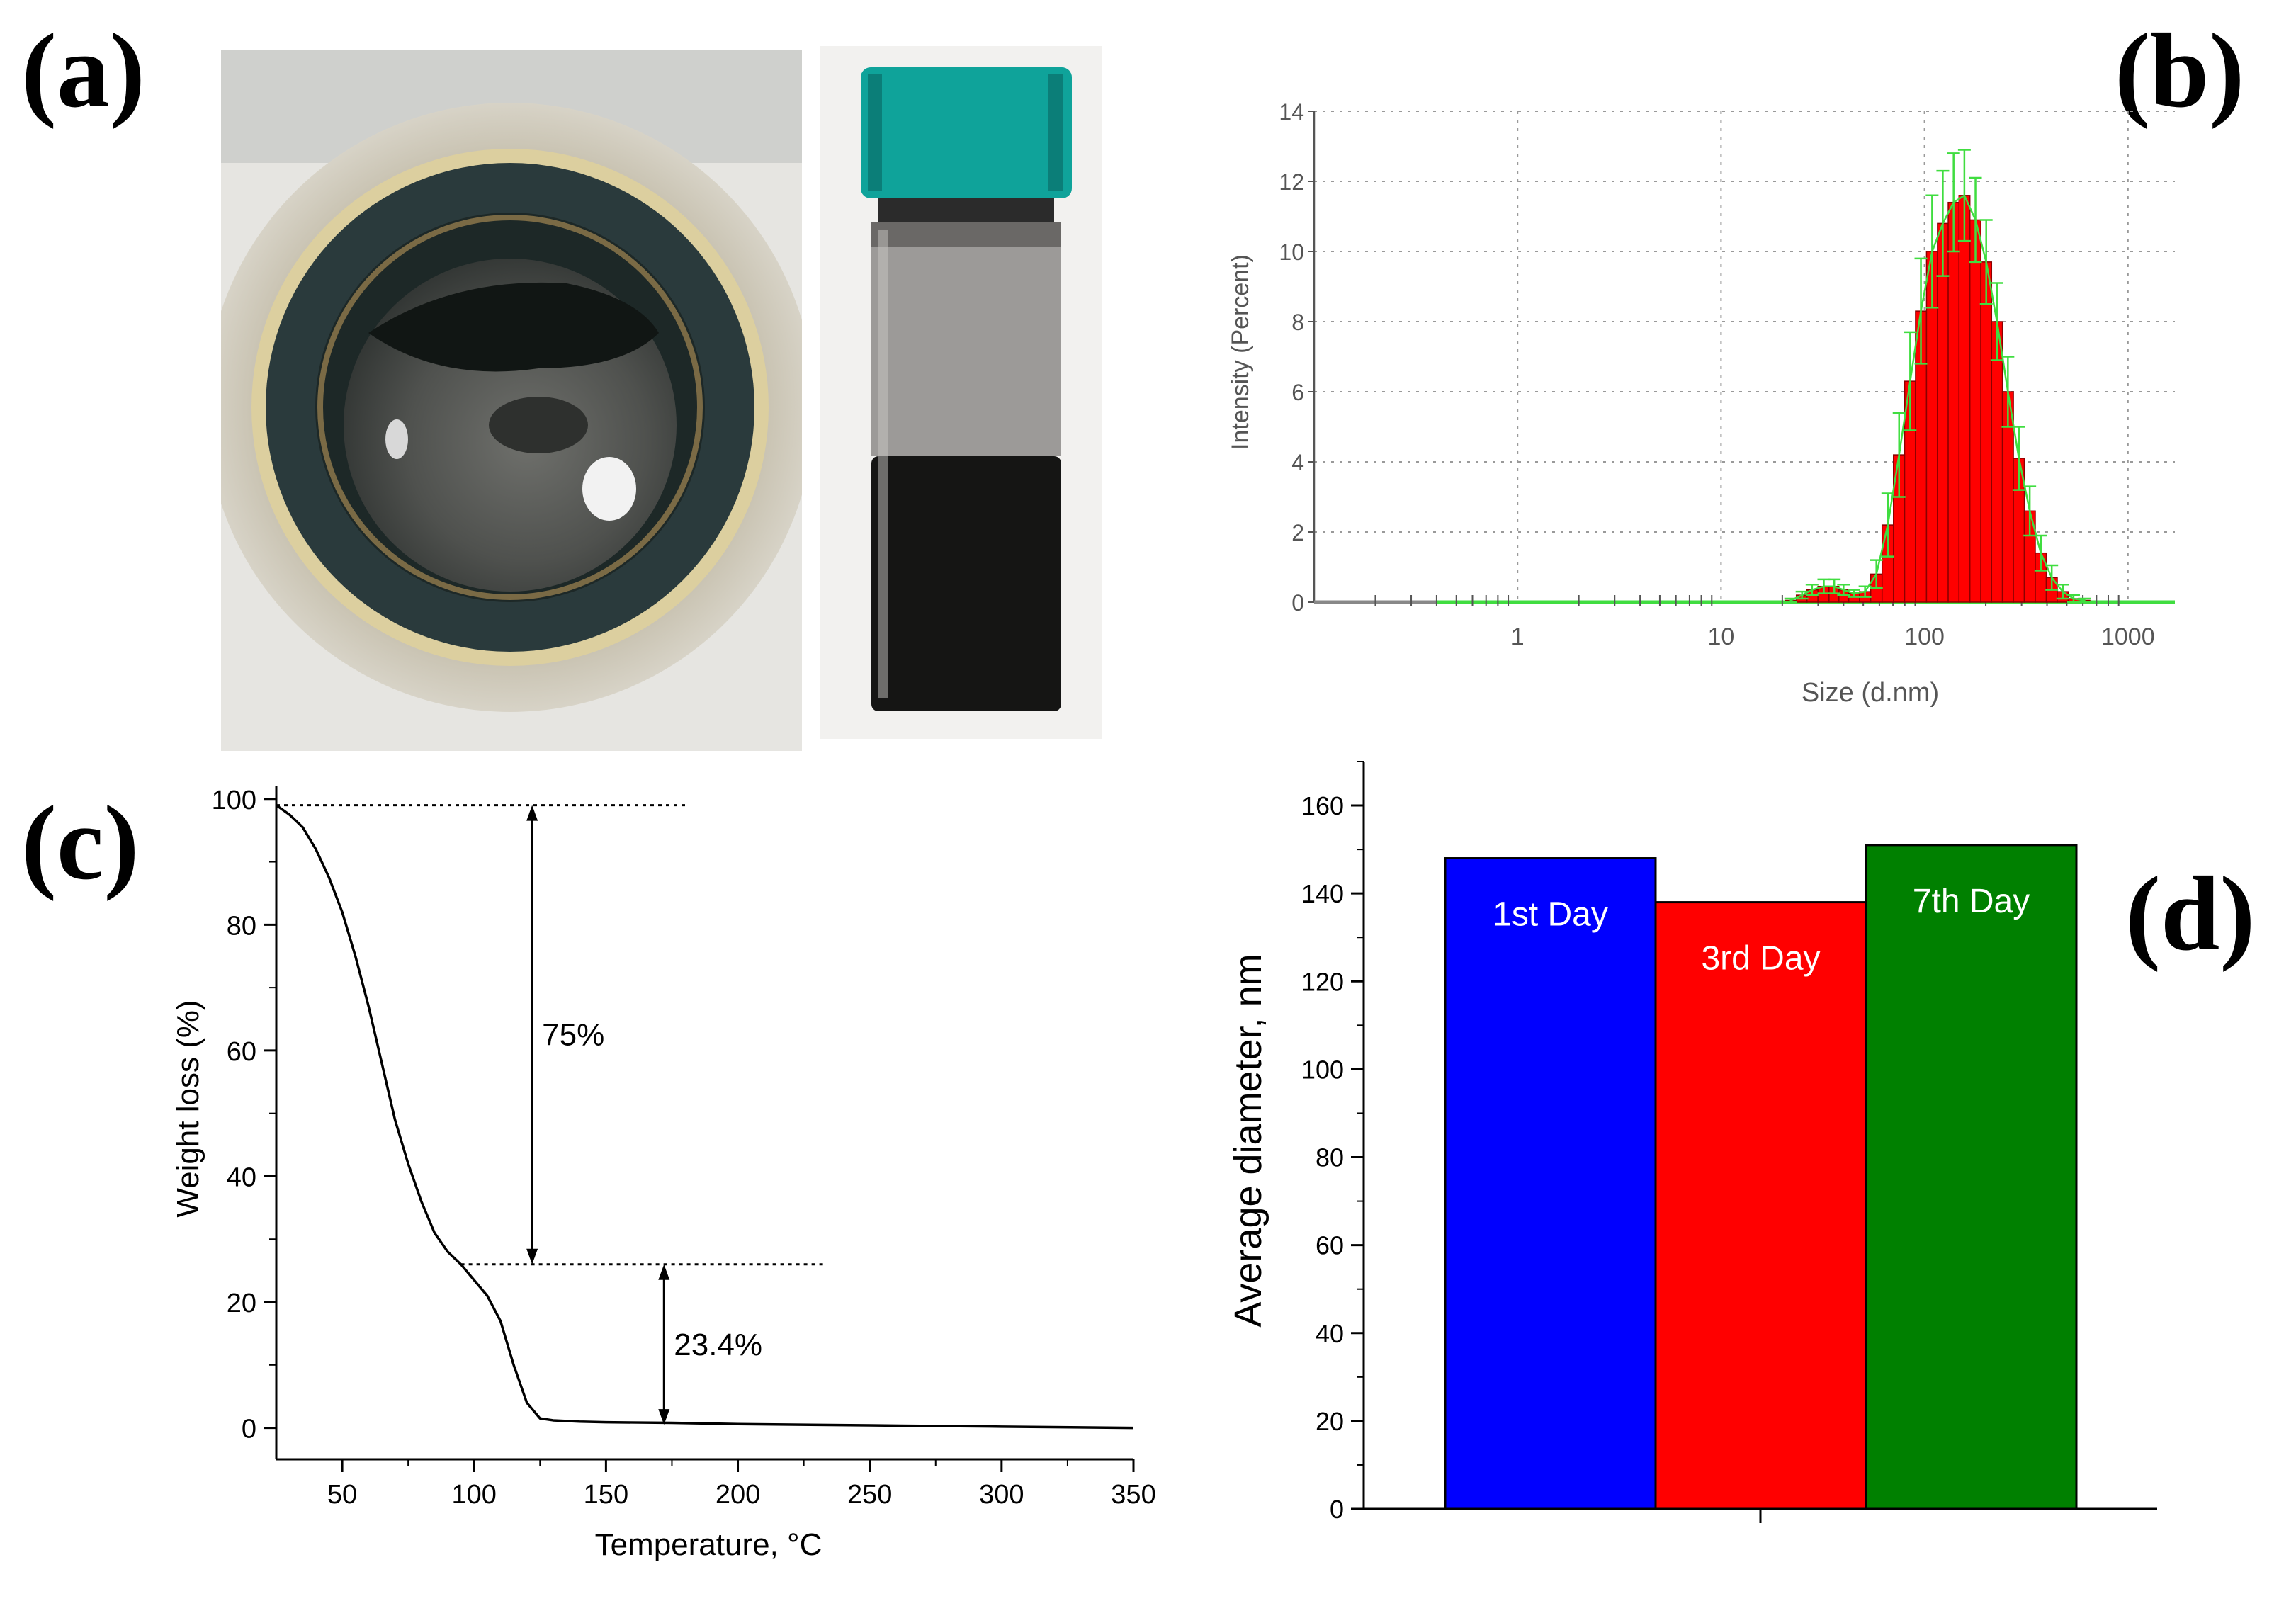 The height and width of the screenshot is (1601, 2296). I want to click on dls-mean-line, so click(1937, 397).